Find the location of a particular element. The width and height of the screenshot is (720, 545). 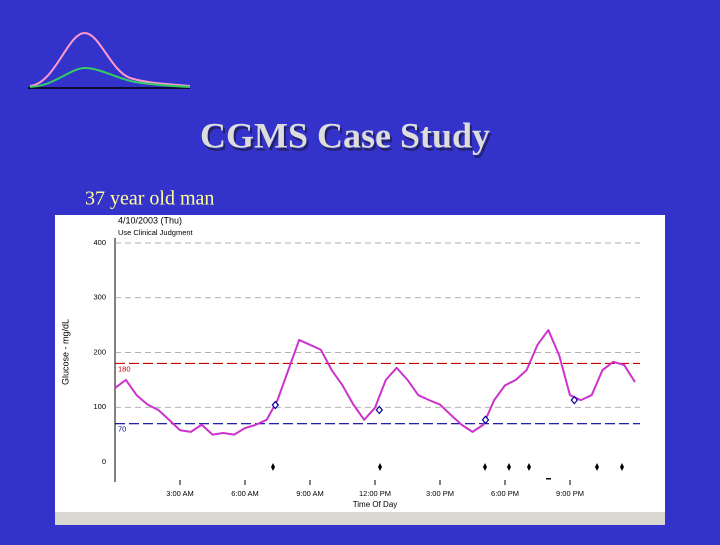

threshold-label: 180 is located at coordinates (124, 368).